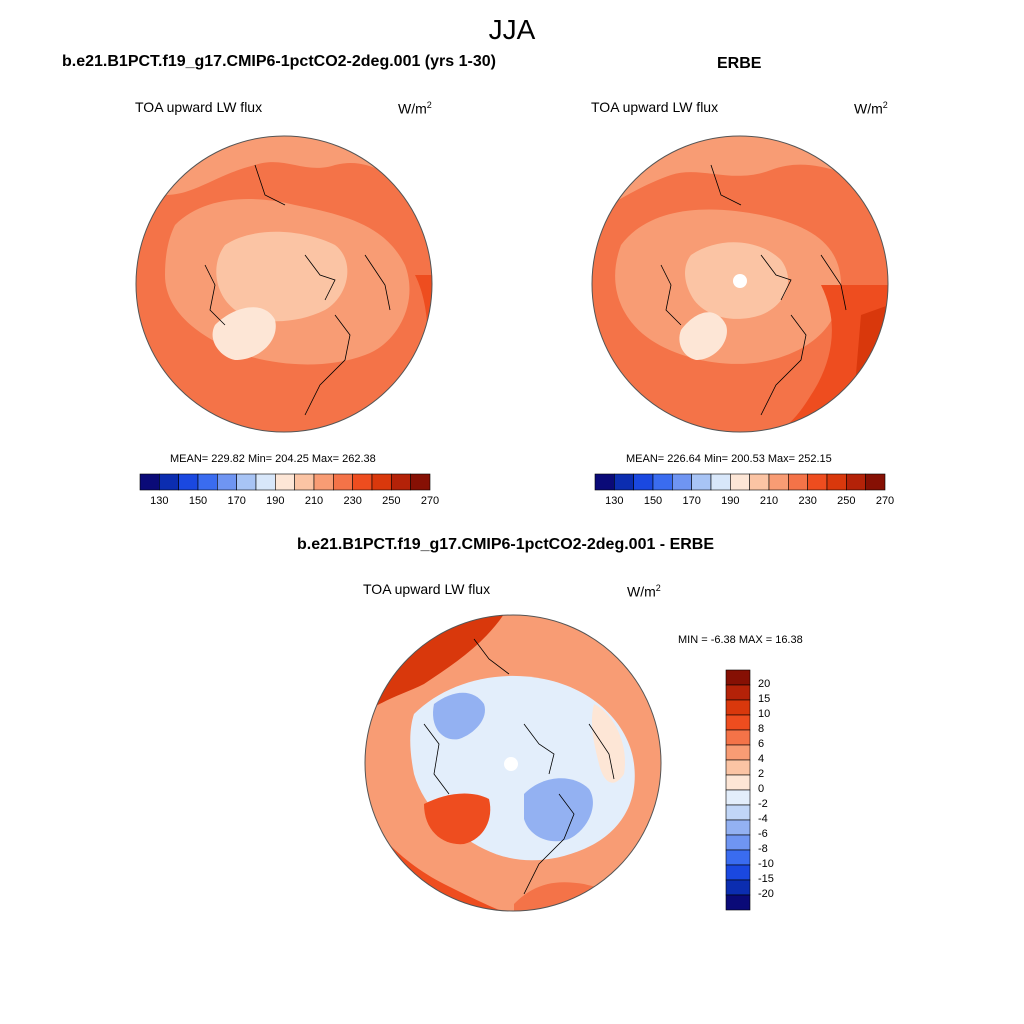  Describe the element at coordinates (427, 589) in the screenshot. I see `diff-variable-label: TOA upward LW flux` at that location.